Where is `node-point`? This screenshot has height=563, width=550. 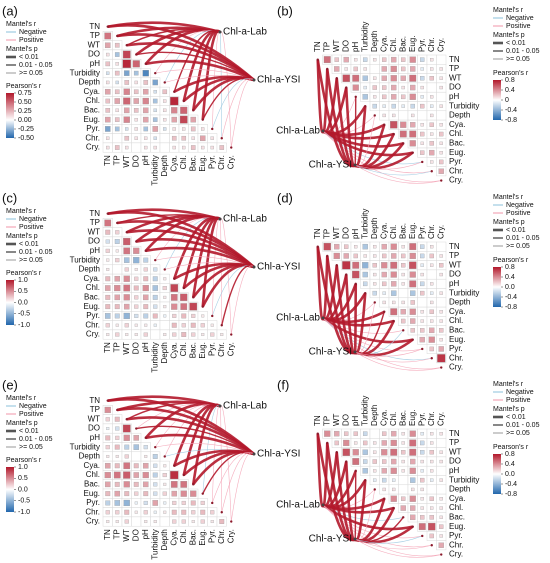
node-point is located at coordinates (355, 539).